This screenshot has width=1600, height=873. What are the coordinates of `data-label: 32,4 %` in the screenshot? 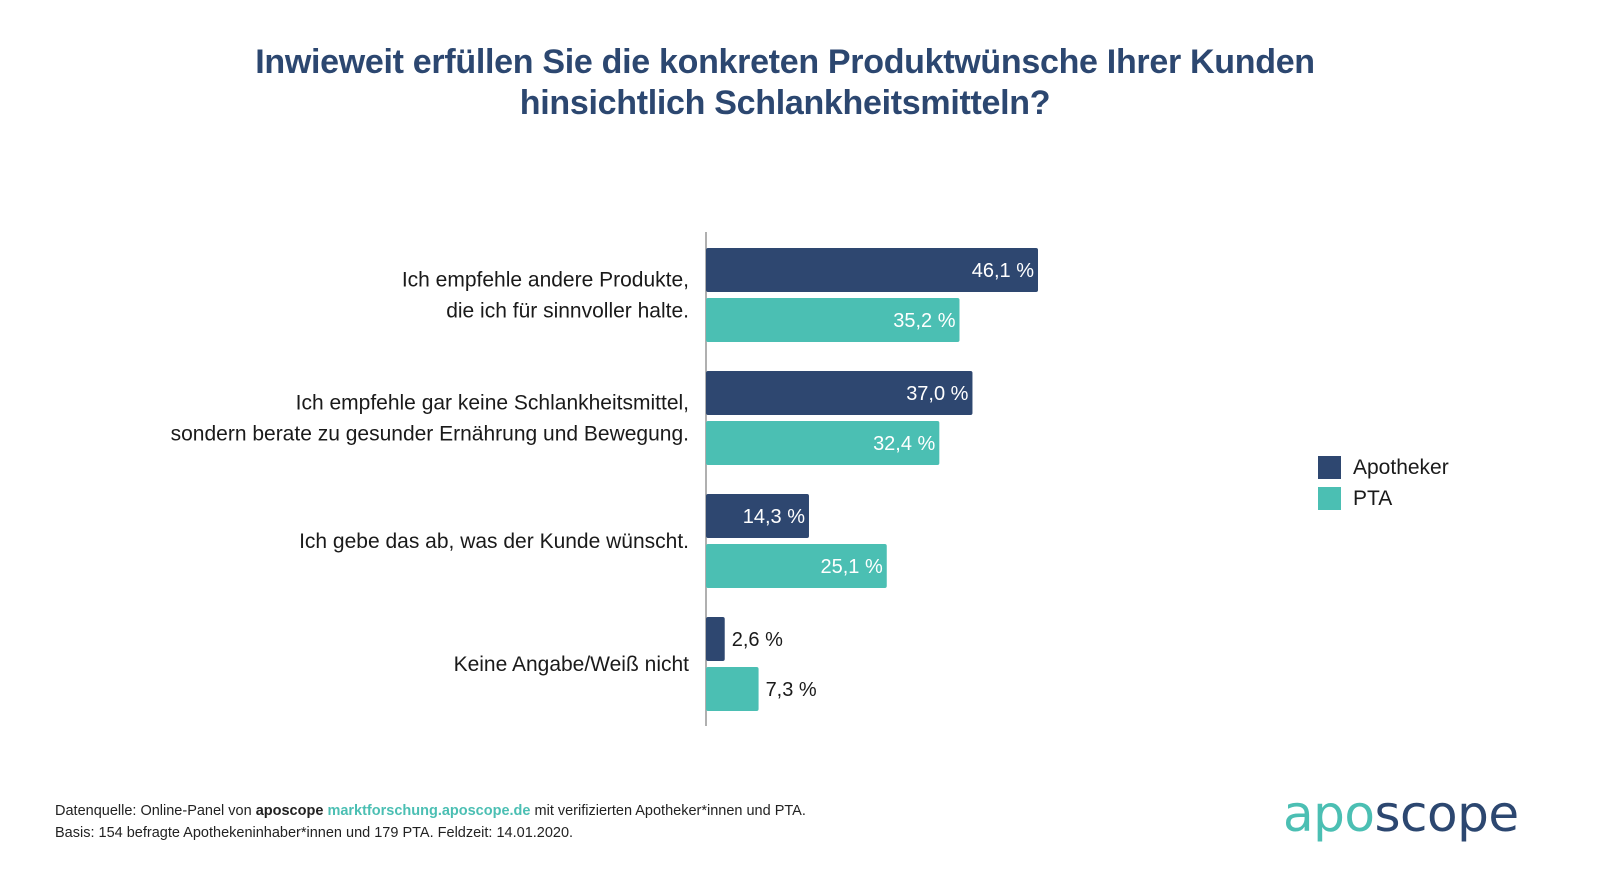 It's located at (904, 444).